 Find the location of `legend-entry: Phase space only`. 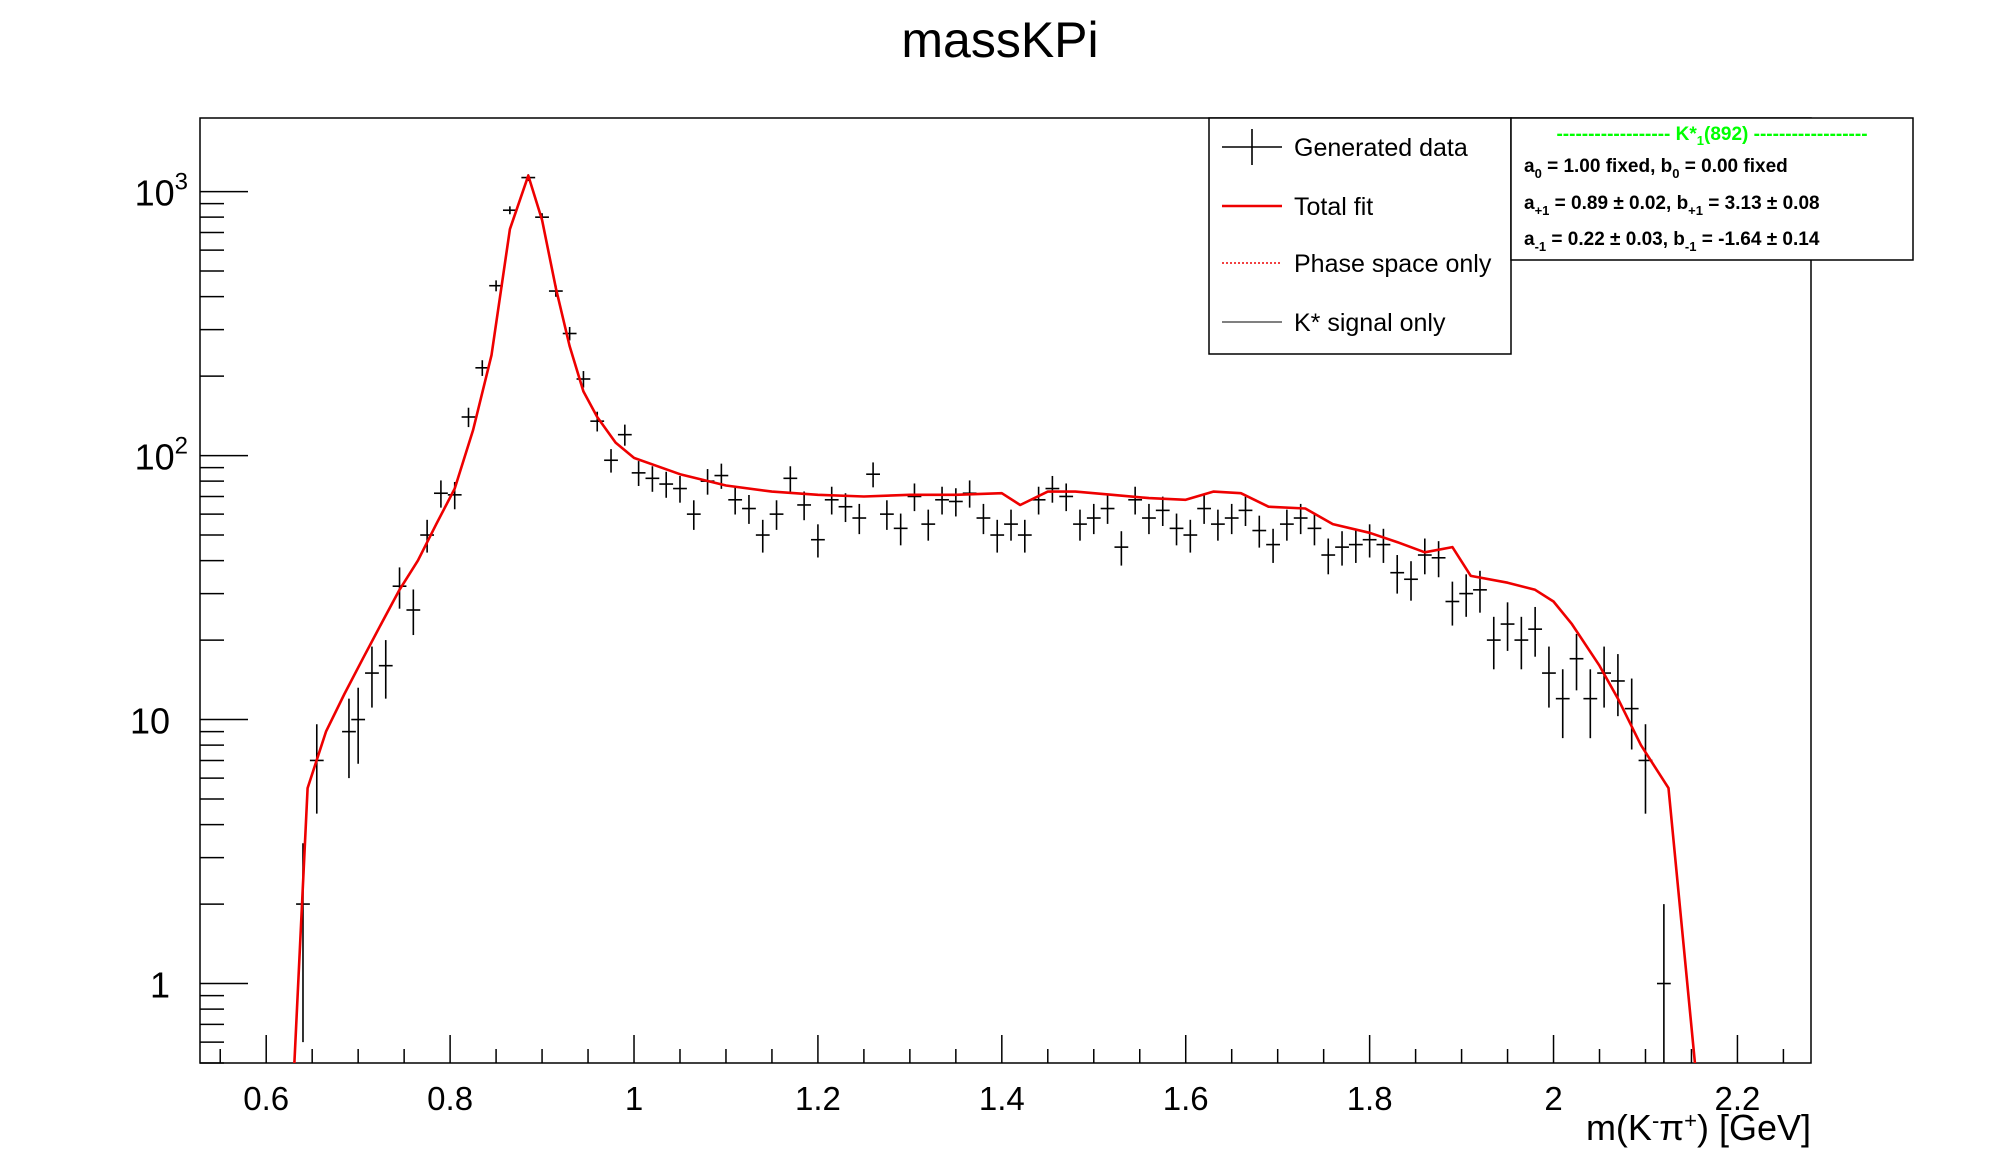

legend-entry: Phase space only is located at coordinates (1357, 264).